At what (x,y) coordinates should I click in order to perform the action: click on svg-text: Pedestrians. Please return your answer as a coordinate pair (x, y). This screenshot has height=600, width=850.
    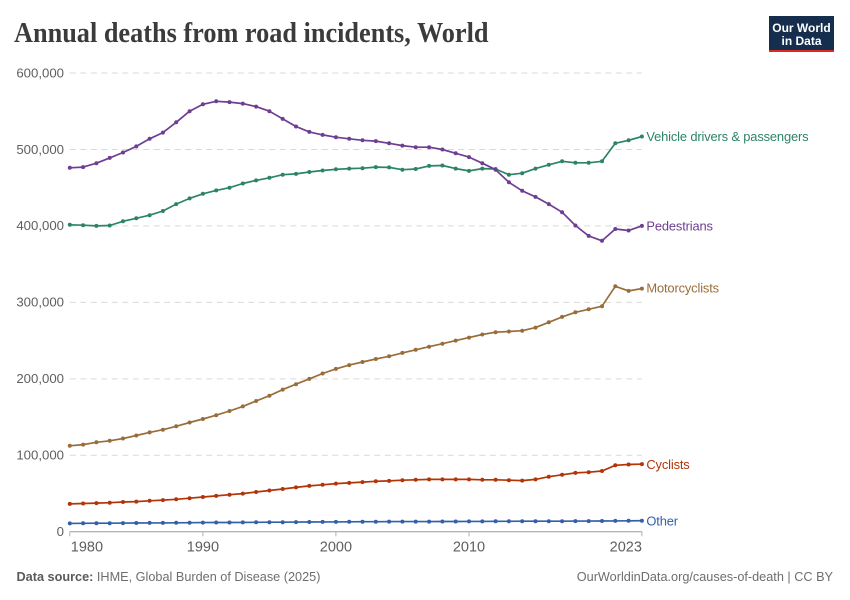
    Looking at the image, I should click on (679, 226).